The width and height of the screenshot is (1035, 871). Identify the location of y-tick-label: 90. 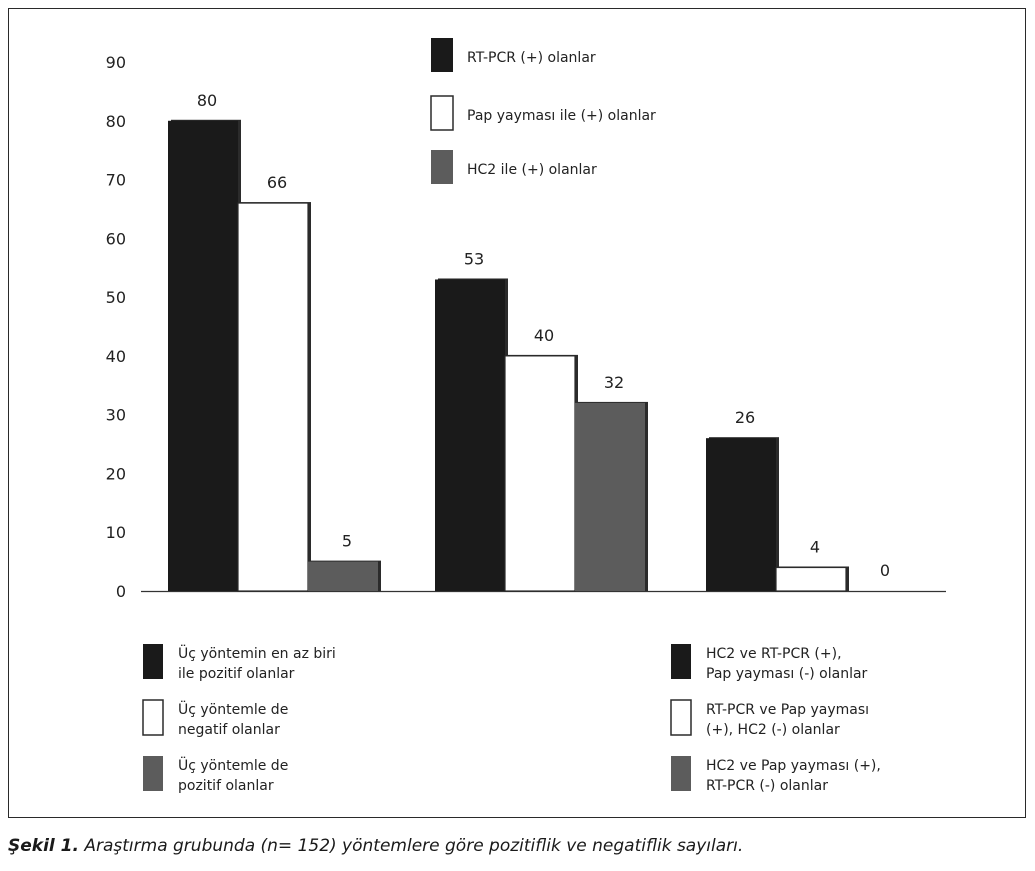
(116, 62).